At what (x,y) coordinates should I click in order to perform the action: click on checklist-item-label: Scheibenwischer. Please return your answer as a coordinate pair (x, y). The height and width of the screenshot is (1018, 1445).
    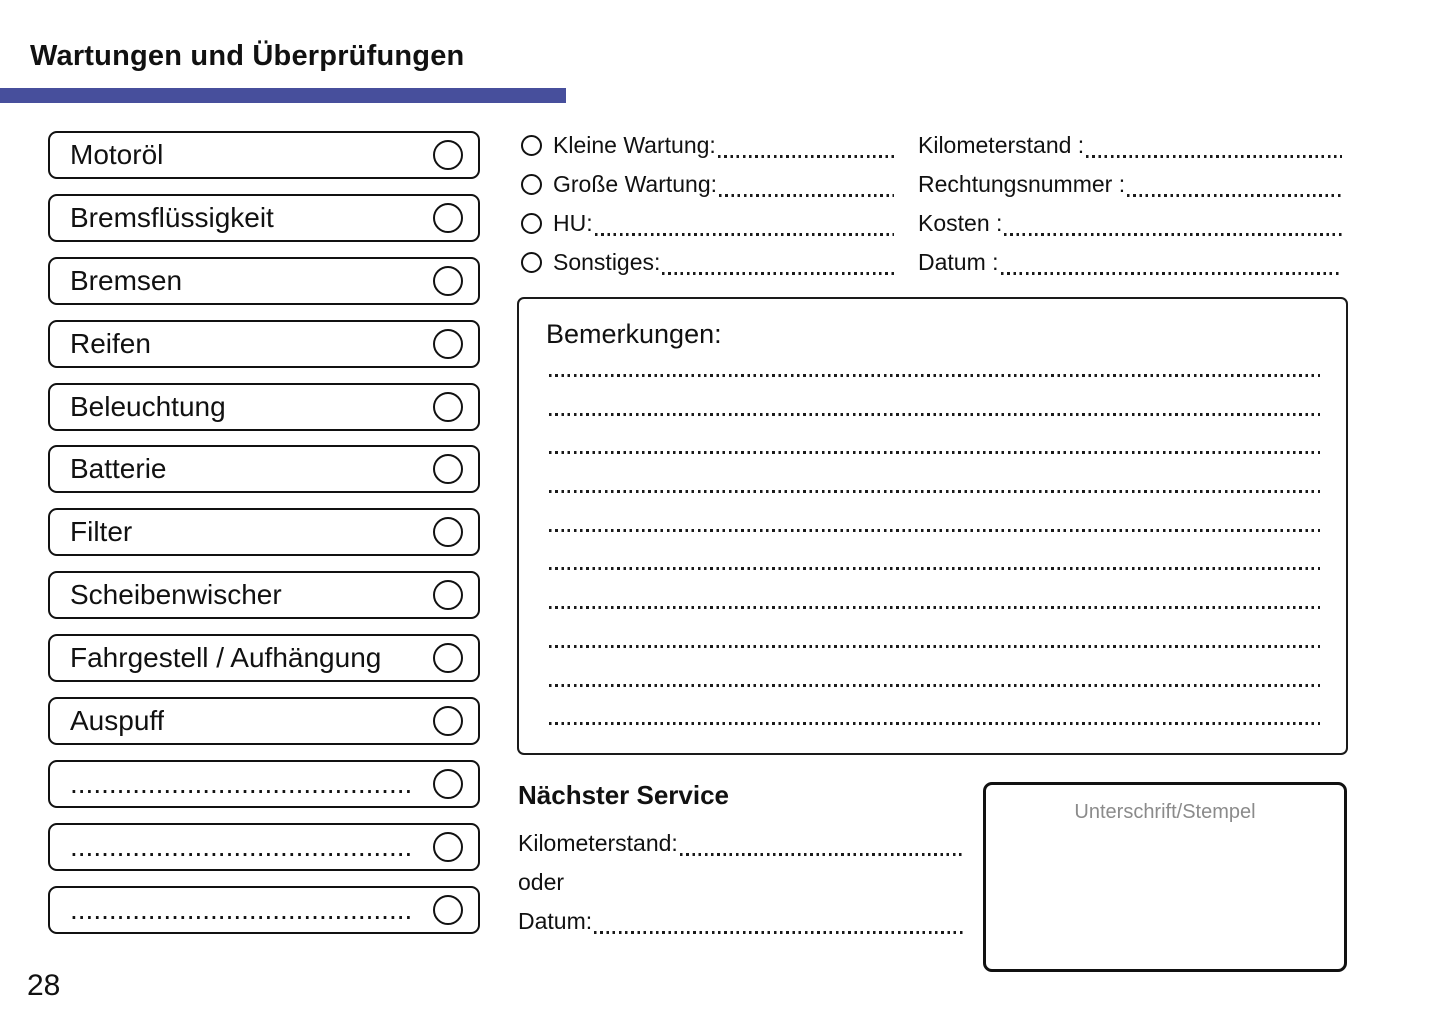
    Looking at the image, I should click on (176, 595).